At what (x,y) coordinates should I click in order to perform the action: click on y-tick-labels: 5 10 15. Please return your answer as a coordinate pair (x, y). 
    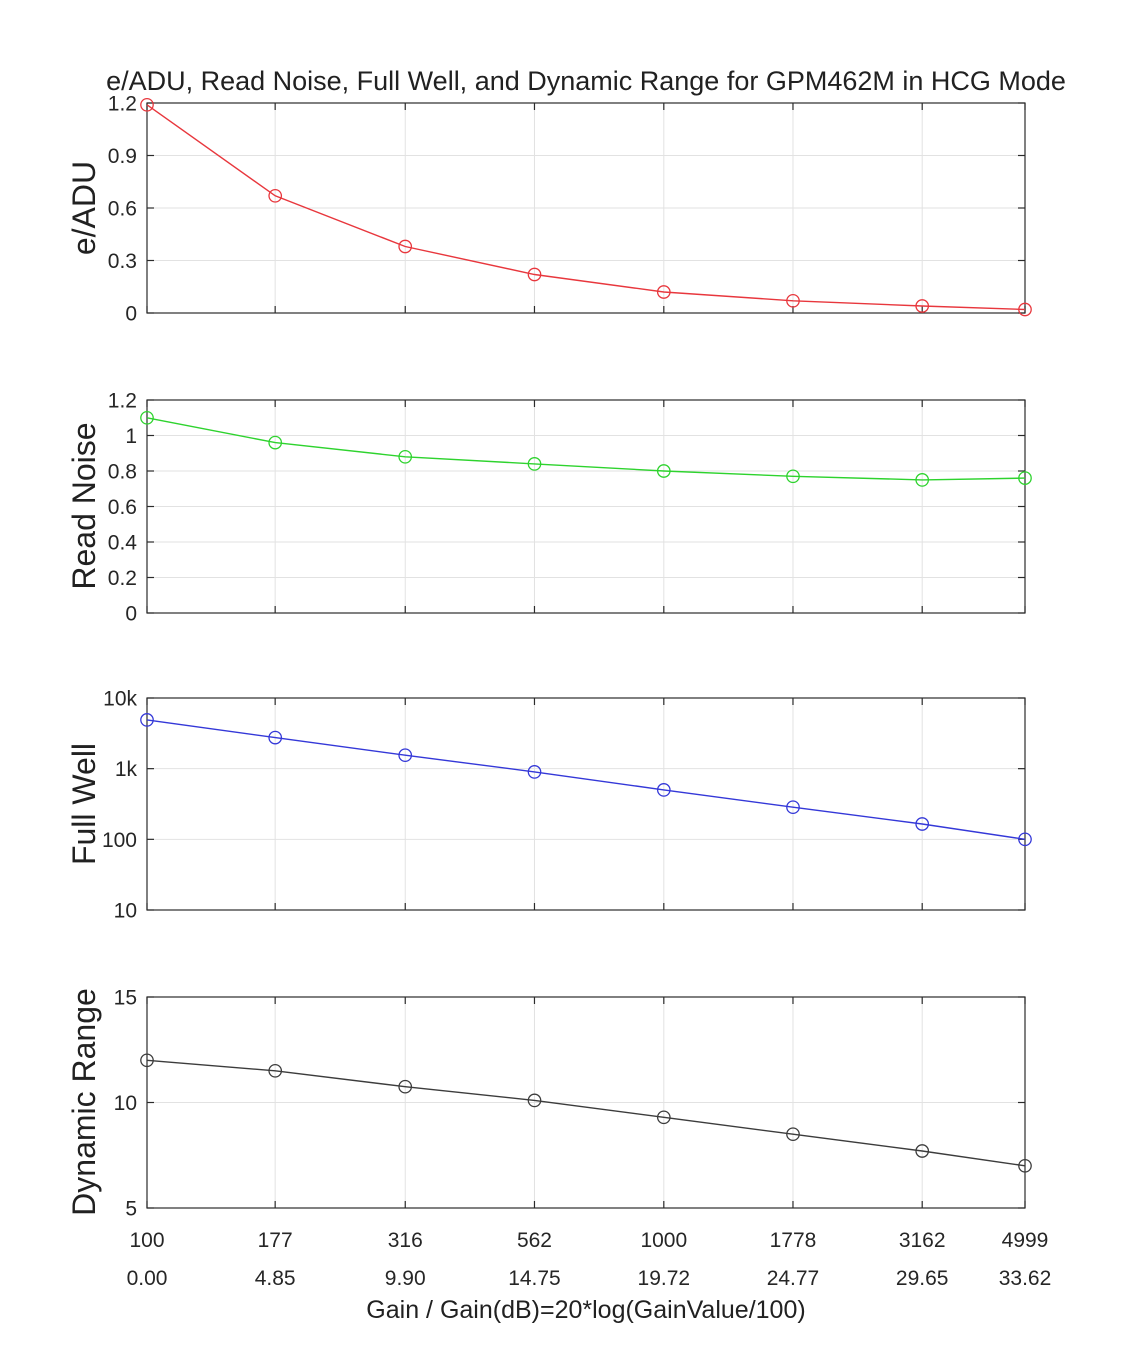
    Looking at the image, I should click on (125, 1104).